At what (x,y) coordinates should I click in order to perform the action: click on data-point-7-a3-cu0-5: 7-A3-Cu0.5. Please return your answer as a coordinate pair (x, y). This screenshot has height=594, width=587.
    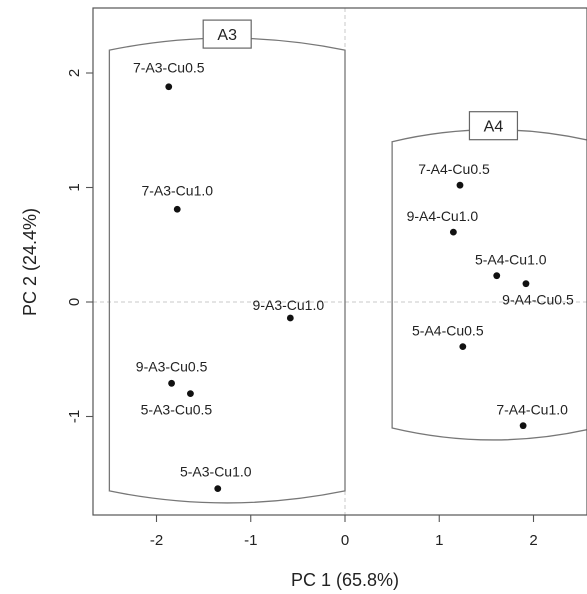
    Looking at the image, I should click on (169, 75).